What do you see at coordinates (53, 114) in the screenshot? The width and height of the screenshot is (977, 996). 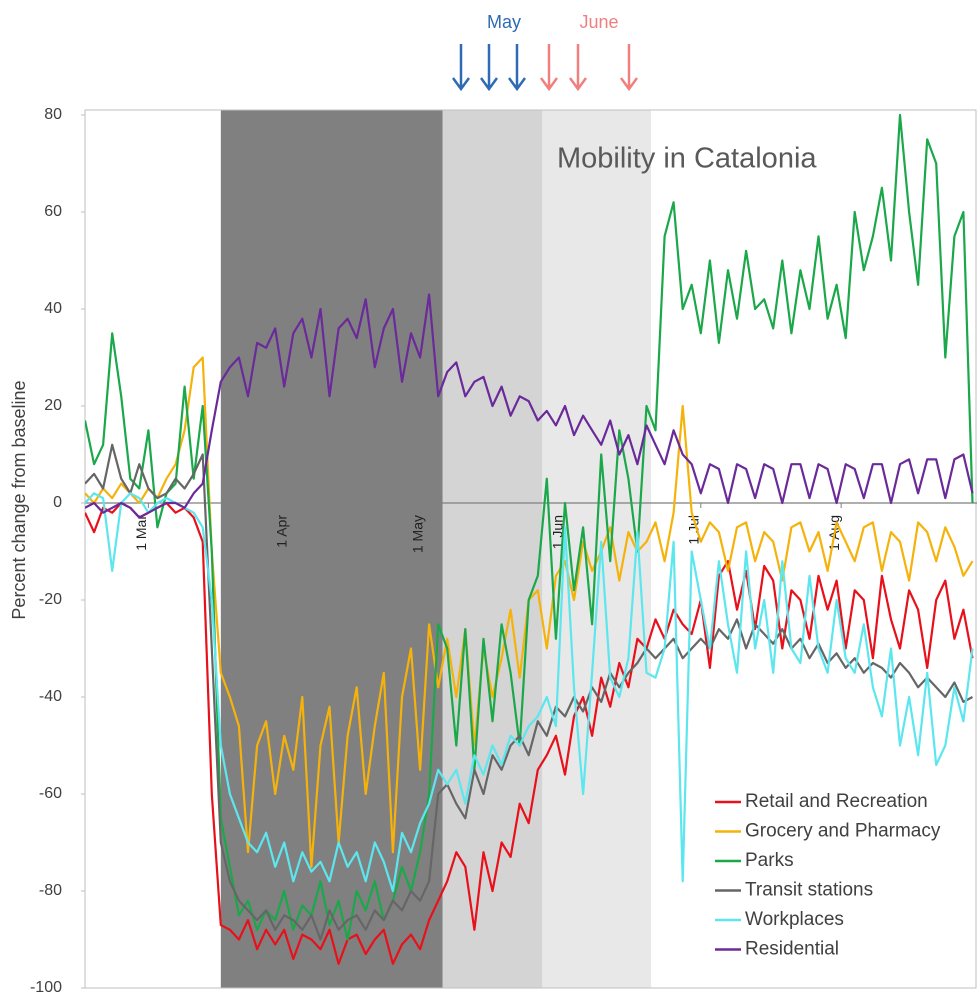 I see `y-tick-label: 80` at bounding box center [53, 114].